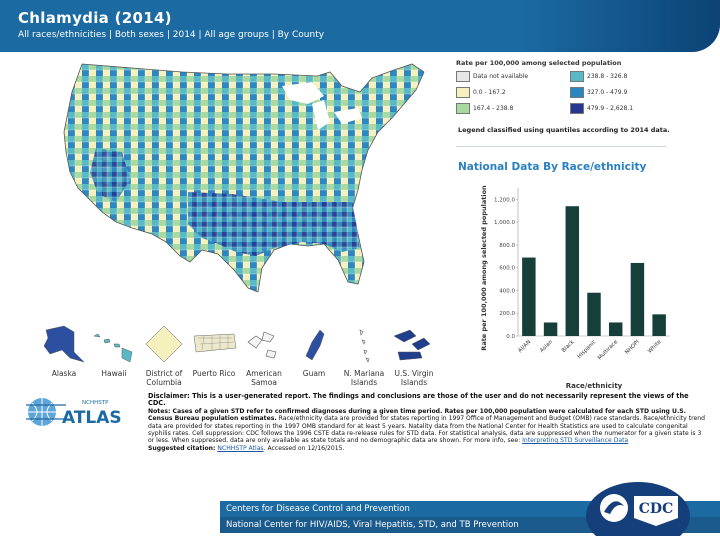  What do you see at coordinates (507, 291) in the screenshot?
I see `y-tick-label: 400.0` at bounding box center [507, 291].